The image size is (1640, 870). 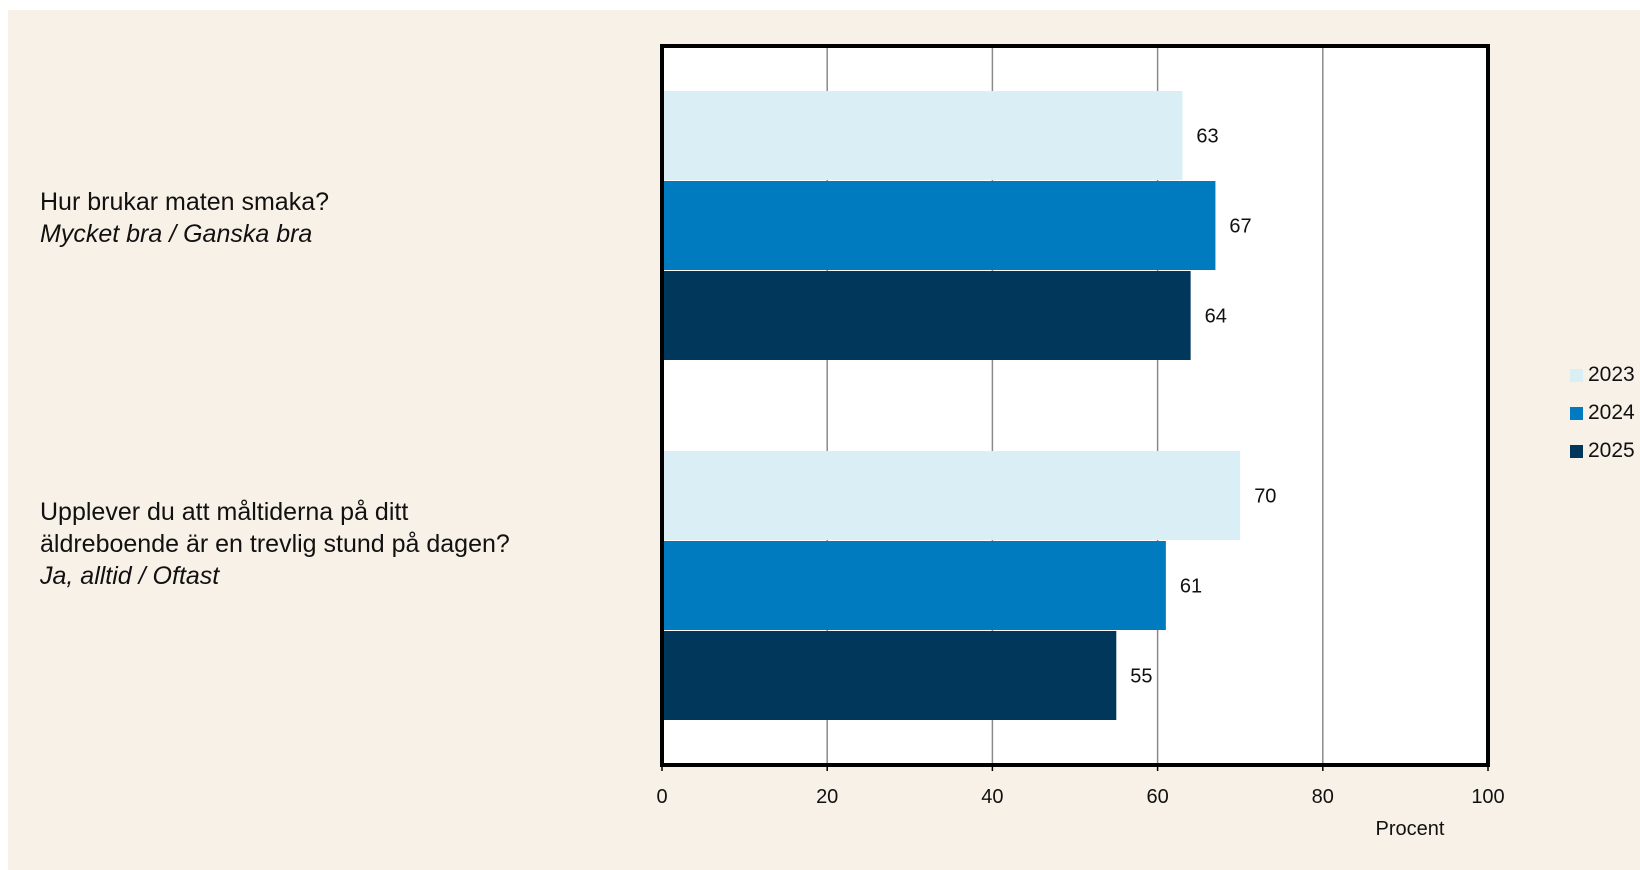 What do you see at coordinates (827, 797) in the screenshot?
I see `tick-label: 20` at bounding box center [827, 797].